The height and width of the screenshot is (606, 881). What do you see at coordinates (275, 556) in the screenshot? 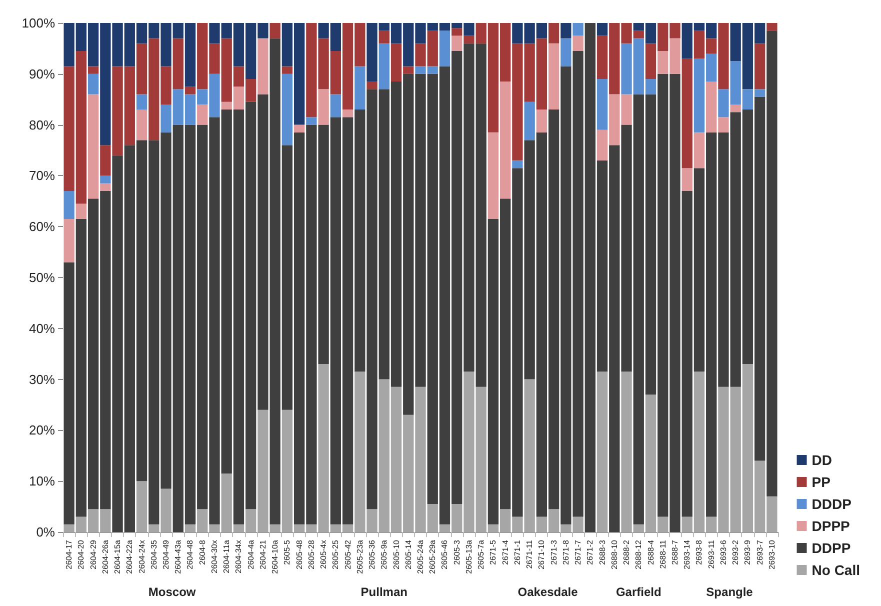
I see `x-tick-label: 2604-10a` at bounding box center [275, 556].